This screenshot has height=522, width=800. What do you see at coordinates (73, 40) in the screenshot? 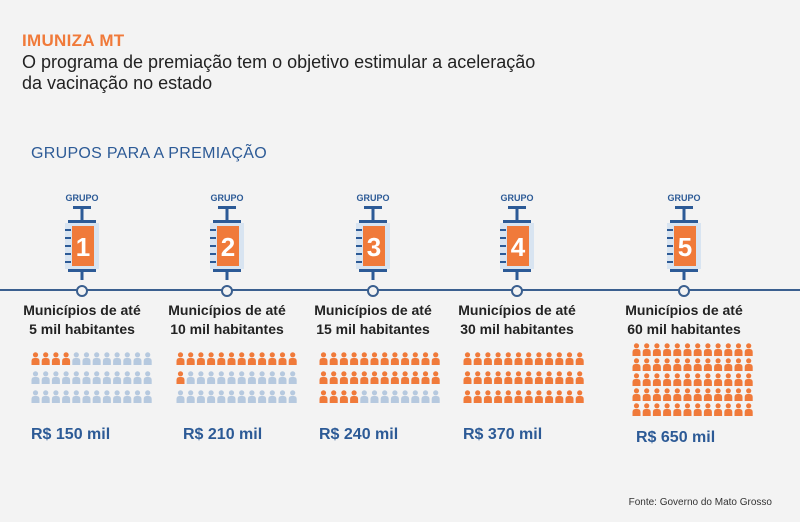
I see `kicker-title: IMUNIZA MT` at bounding box center [73, 40].